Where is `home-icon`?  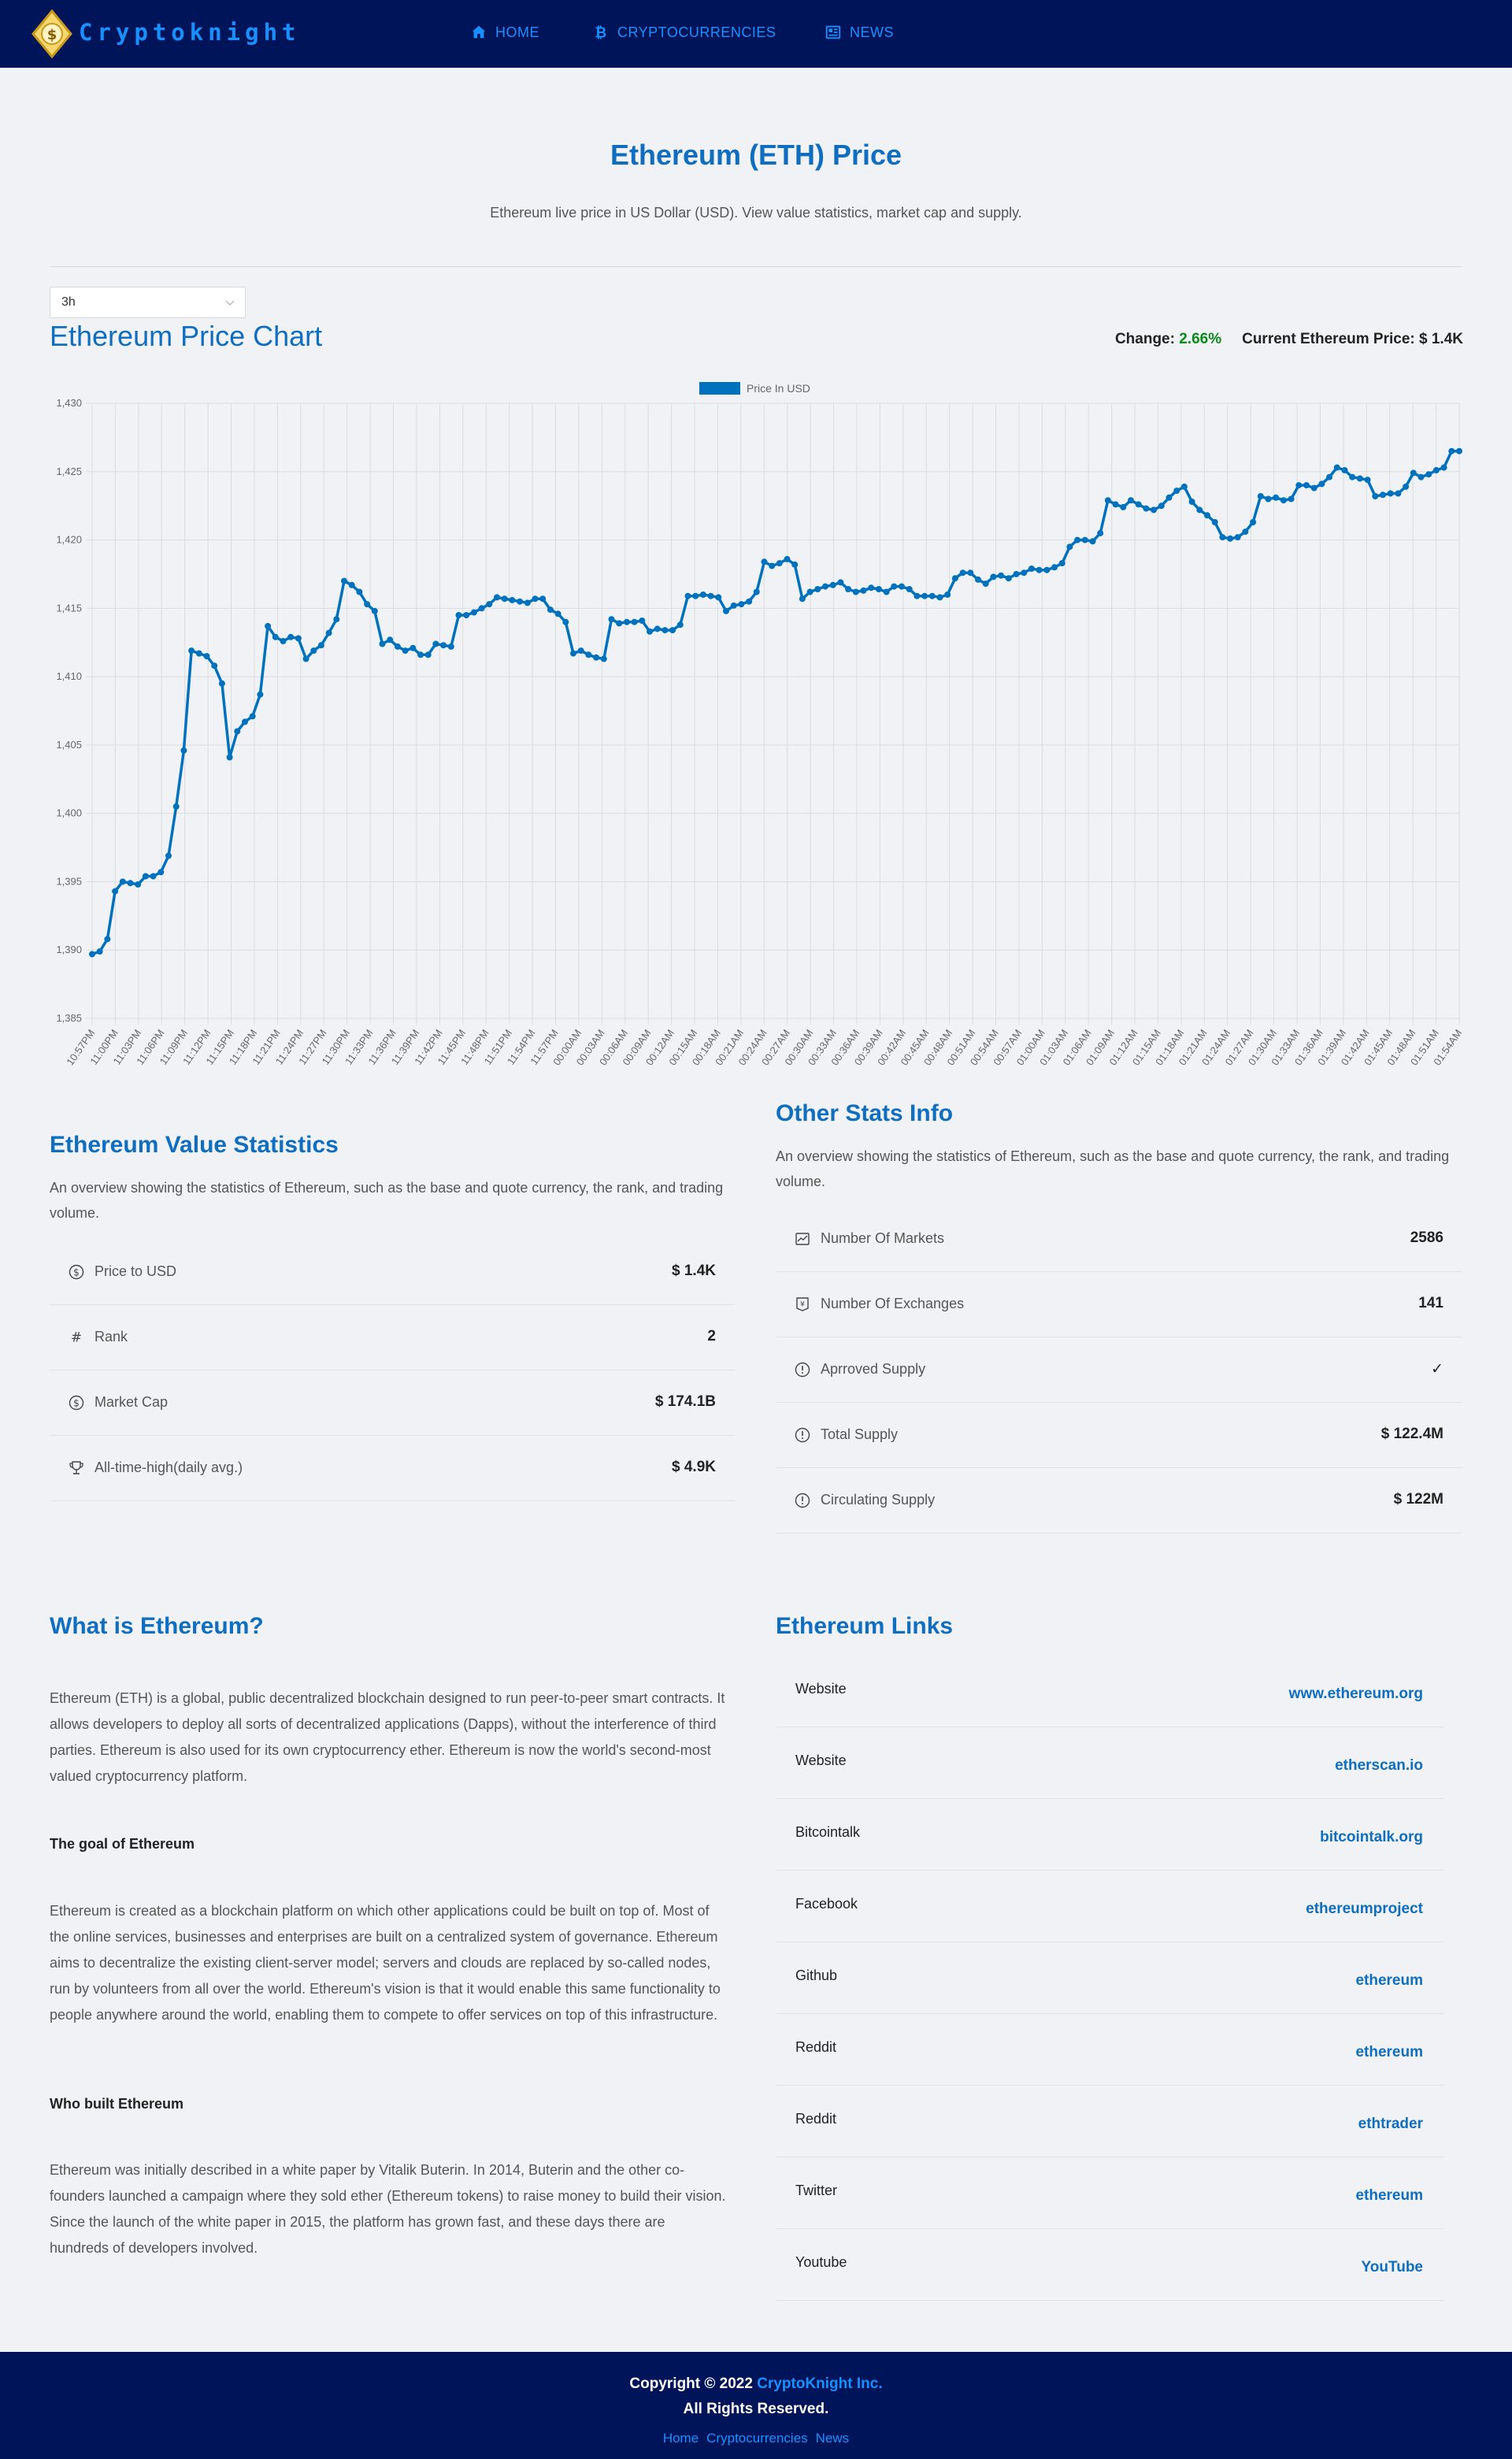
home-icon is located at coordinates (479, 32).